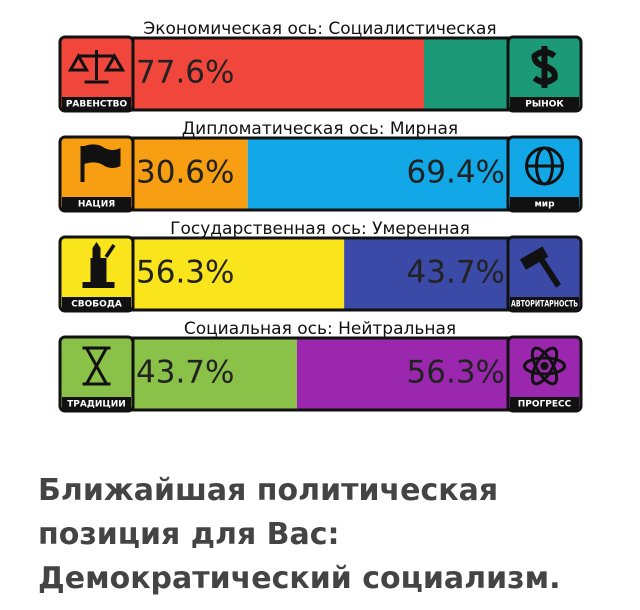  I want to click on axis-title: Государственная ось: Умеренная, so click(320, 229).